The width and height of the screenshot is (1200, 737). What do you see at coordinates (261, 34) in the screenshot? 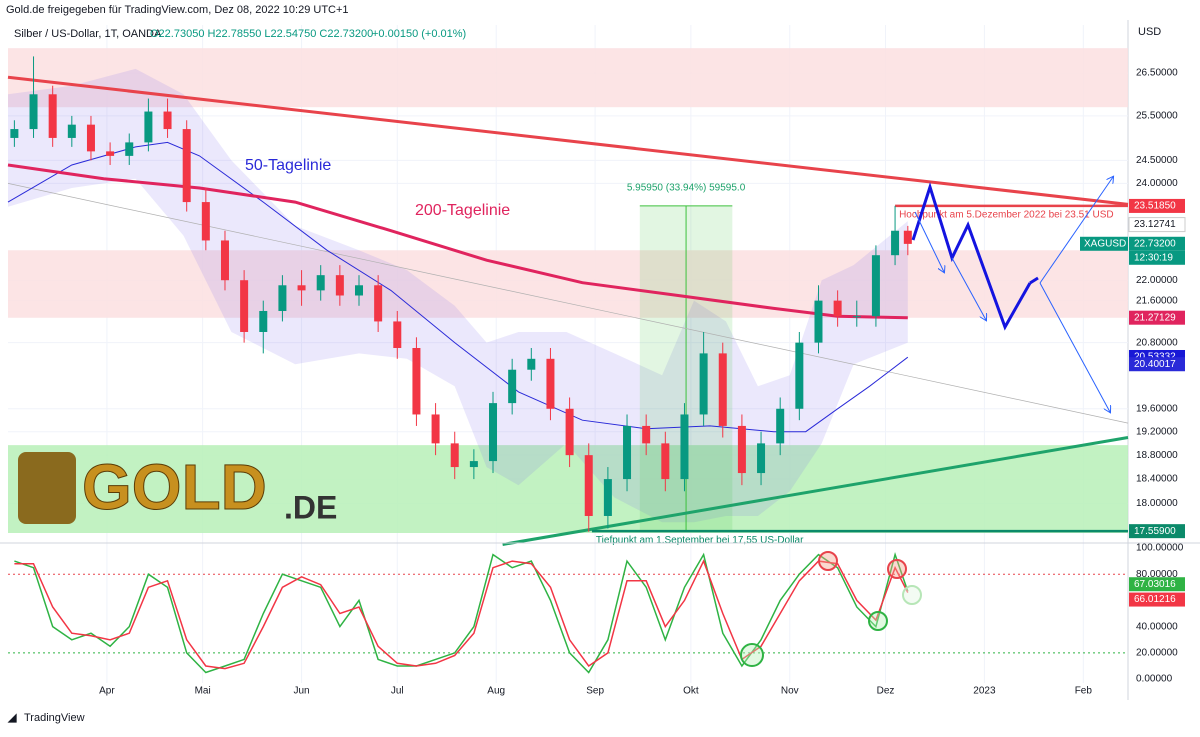
I see `ohlc: O22.73050 H22.78550 L22.54750 C22.73200` at bounding box center [261, 34].